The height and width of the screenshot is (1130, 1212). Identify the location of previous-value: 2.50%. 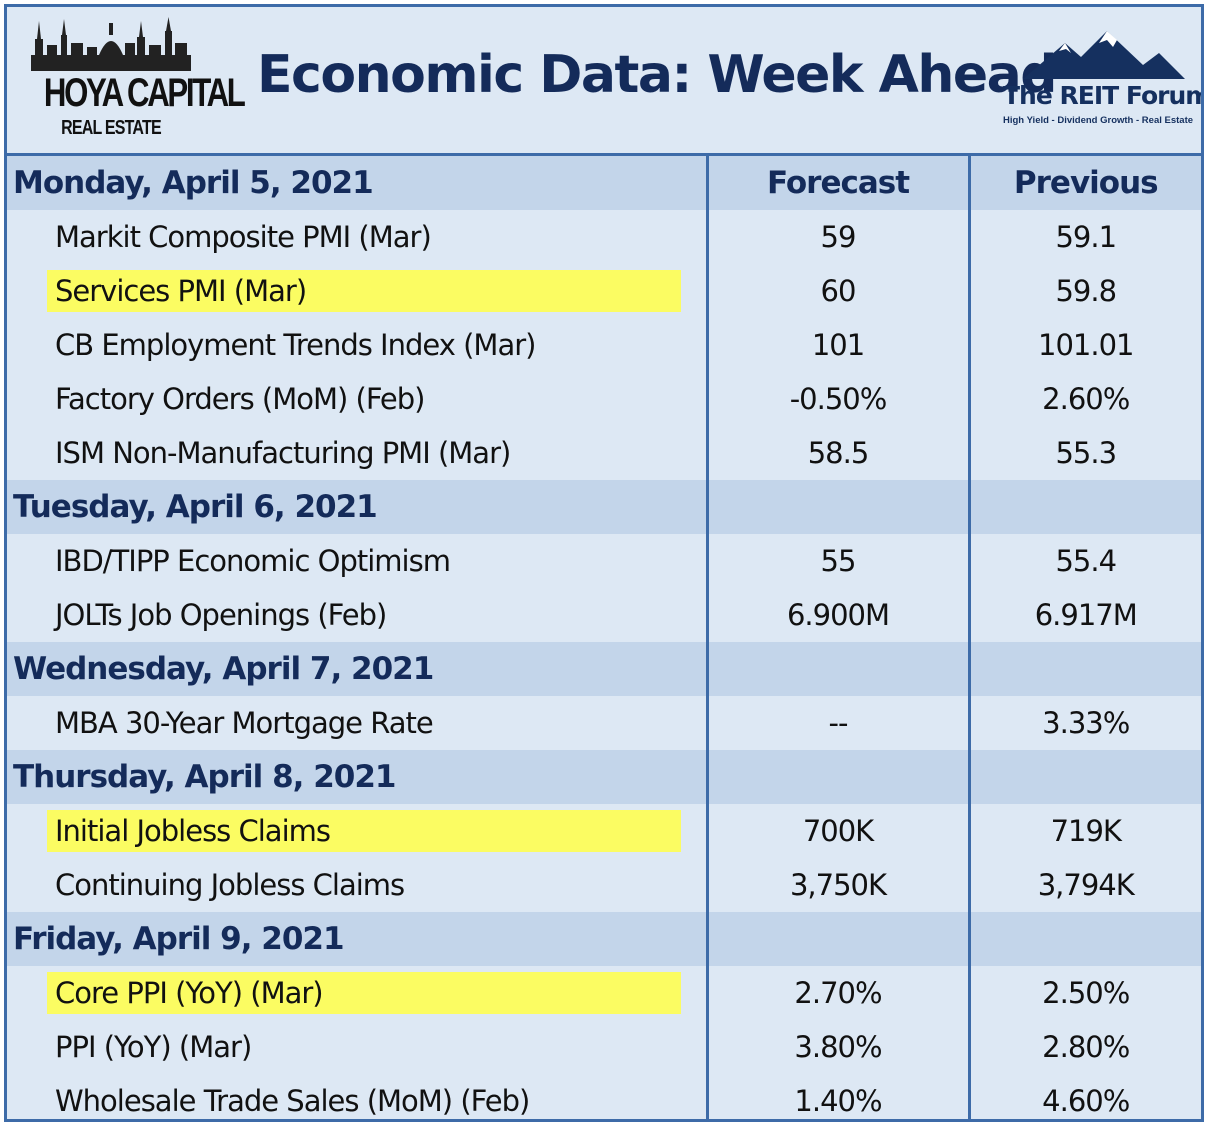
(1084, 993).